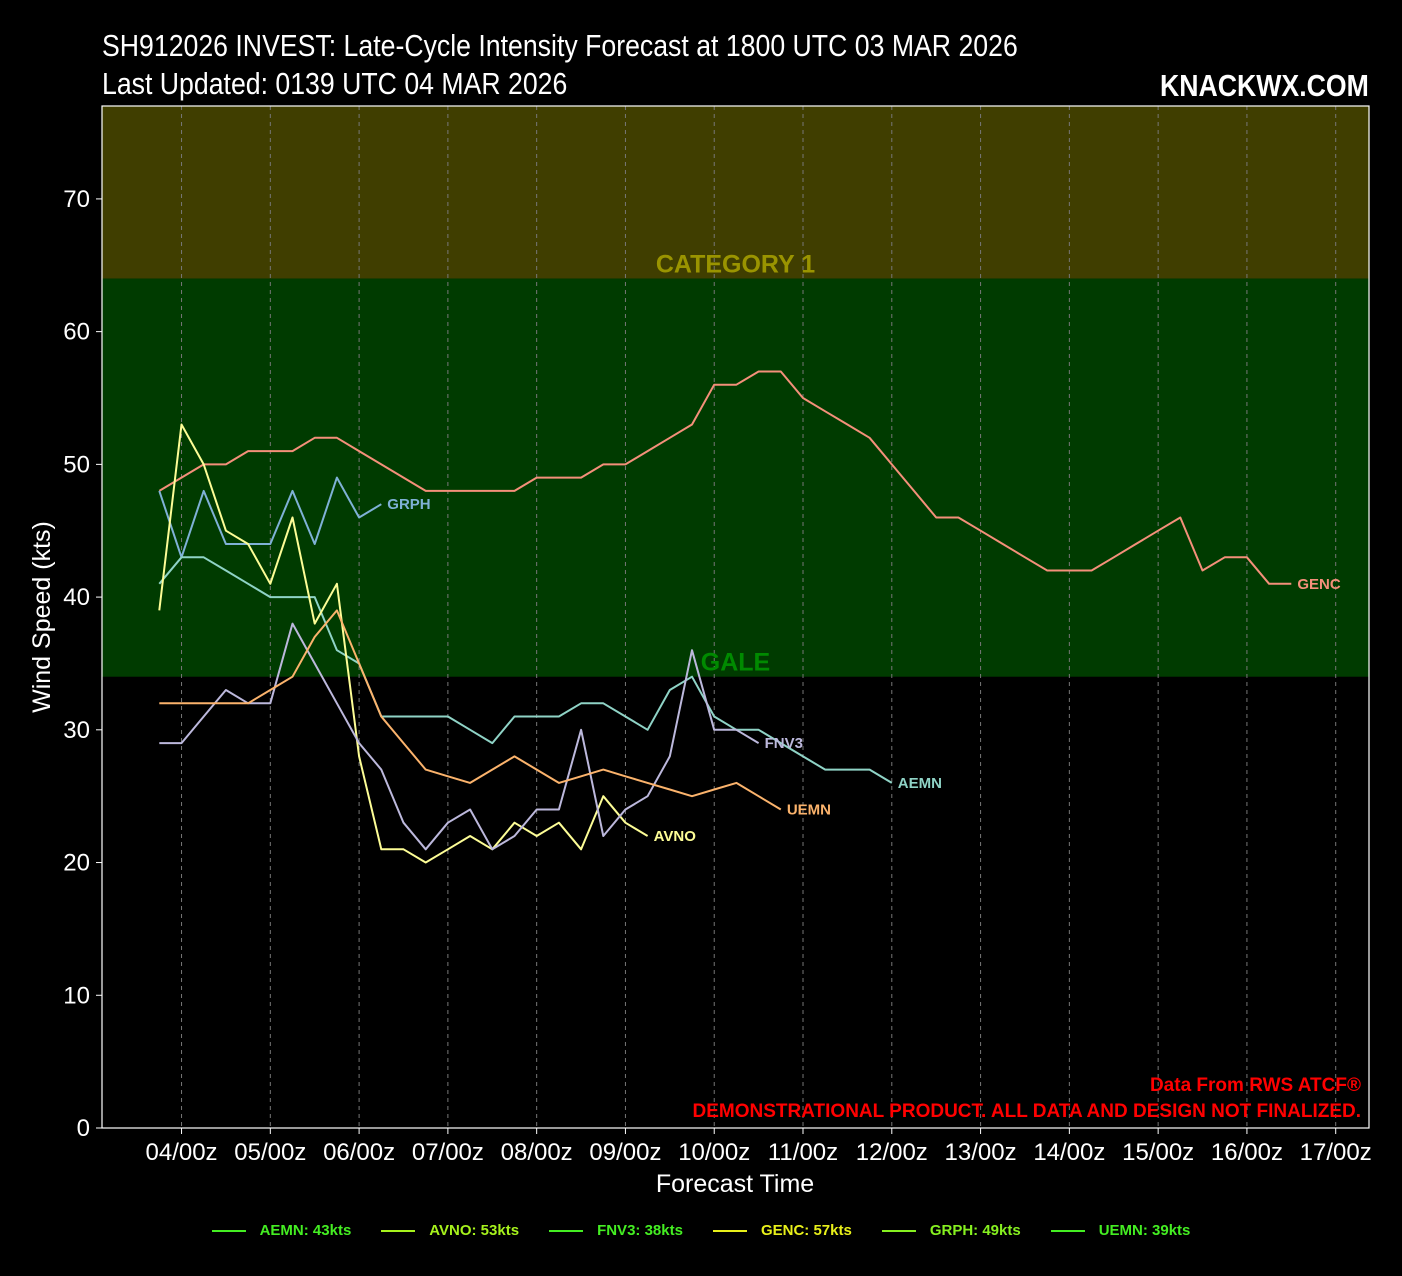  I want to click on legend-label: UEMN: 39kts, so click(1144, 1230).